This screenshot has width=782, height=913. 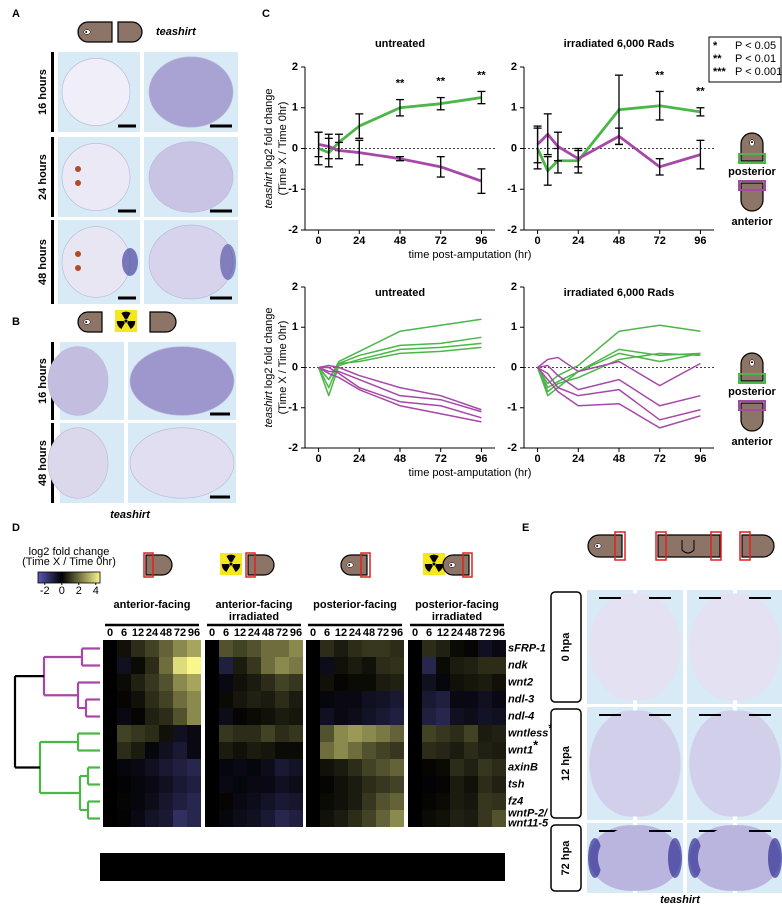 What do you see at coordinates (525, 528) in the screenshot?
I see `panel-label: E` at bounding box center [525, 528].